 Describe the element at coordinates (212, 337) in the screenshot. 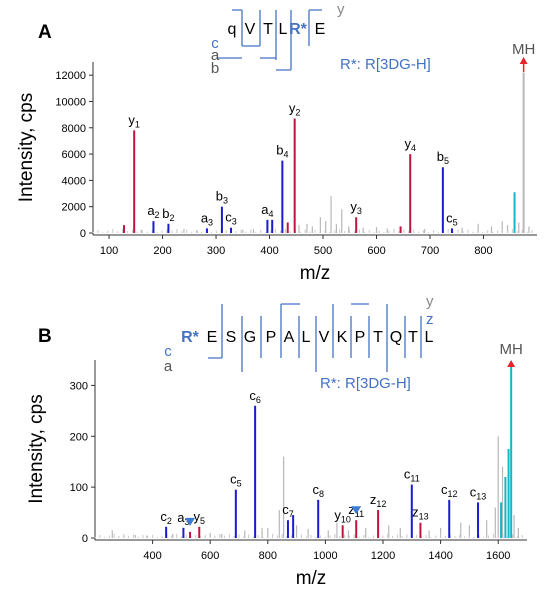

I see `sequence-residue-1: E` at that location.